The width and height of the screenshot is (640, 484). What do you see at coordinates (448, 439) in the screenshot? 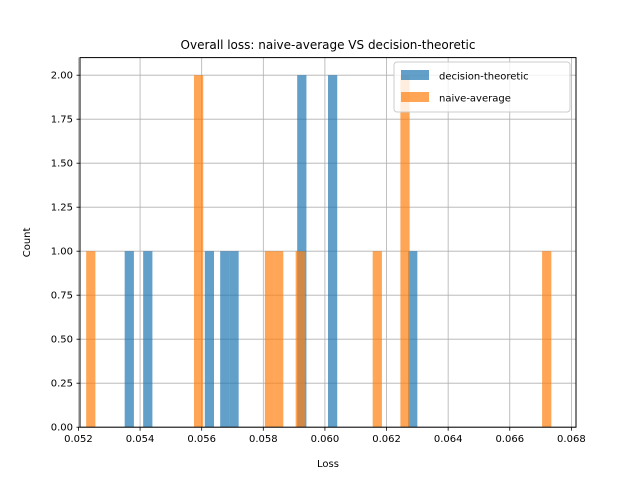
I see `x-tick-label: 0.064` at bounding box center [448, 439].